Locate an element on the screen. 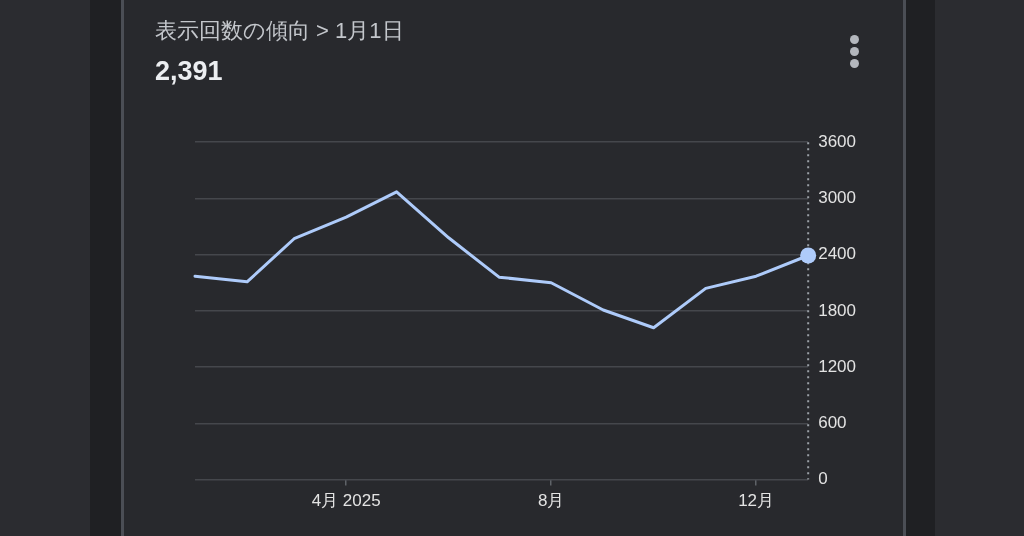 This screenshot has width=1024, height=536. chart-title: 表示回数の傾向 > 1月1日 is located at coordinates (279, 31).